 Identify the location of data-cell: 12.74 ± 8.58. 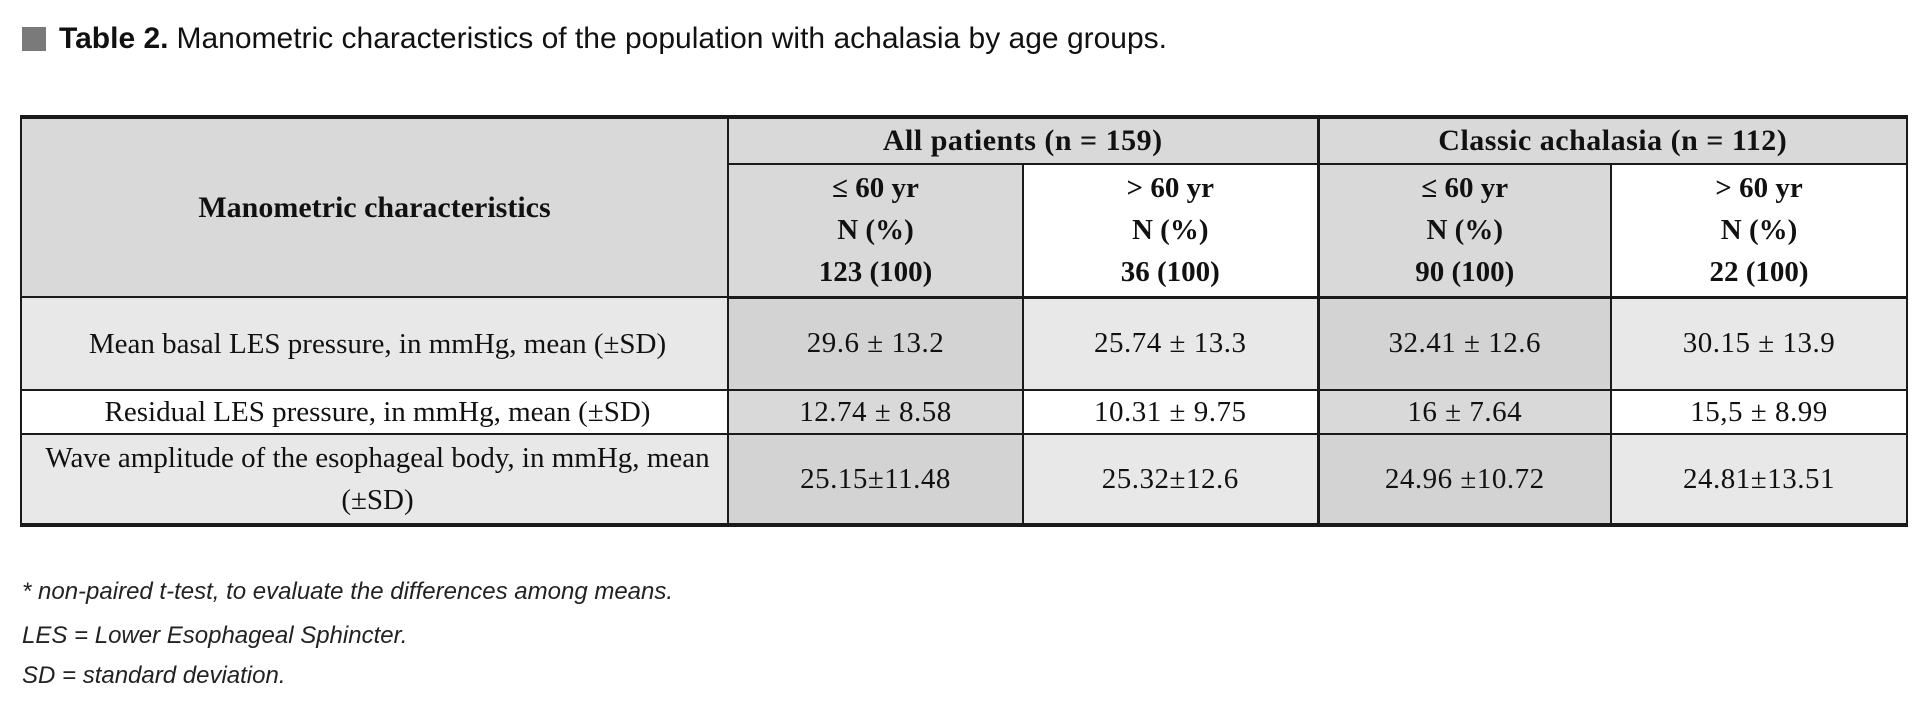
(875, 412).